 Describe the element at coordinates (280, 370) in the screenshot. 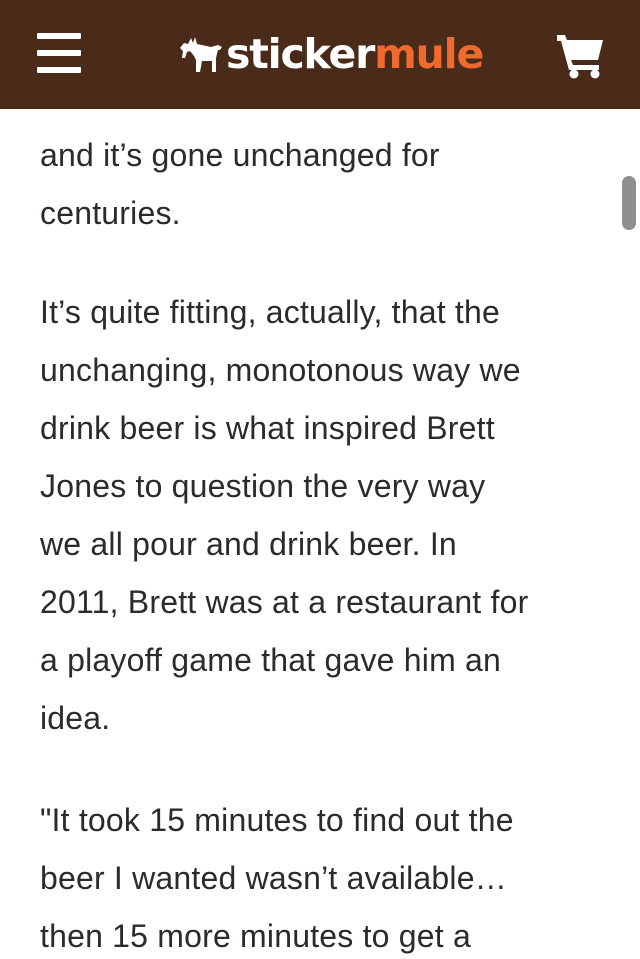

I see `text-line: unchanging, monotonous way we` at that location.